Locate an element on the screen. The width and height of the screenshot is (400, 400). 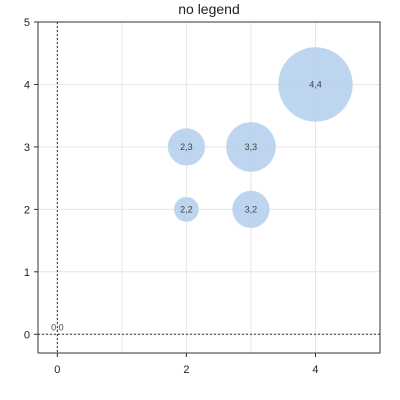
bubble-label: 0,0 is located at coordinates (57, 327).